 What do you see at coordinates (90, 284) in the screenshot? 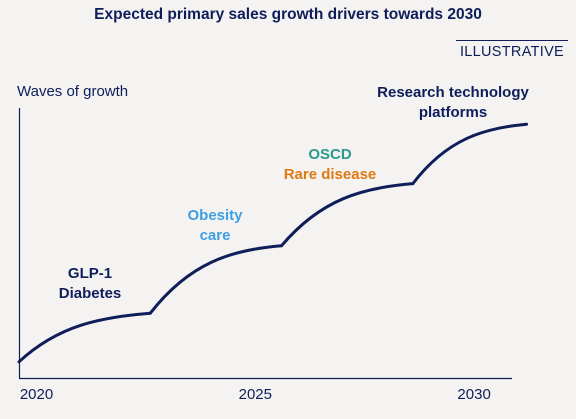
I see `annotation-glp1: GLP-1 Diabetes` at bounding box center [90, 284].